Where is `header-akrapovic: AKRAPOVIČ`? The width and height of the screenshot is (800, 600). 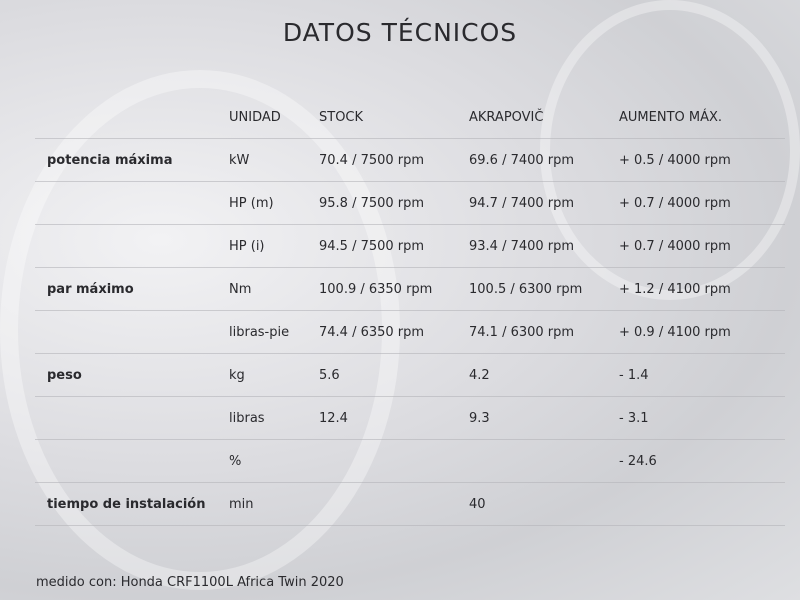 header-akrapovic: AKRAPOVIČ is located at coordinates (506, 117).